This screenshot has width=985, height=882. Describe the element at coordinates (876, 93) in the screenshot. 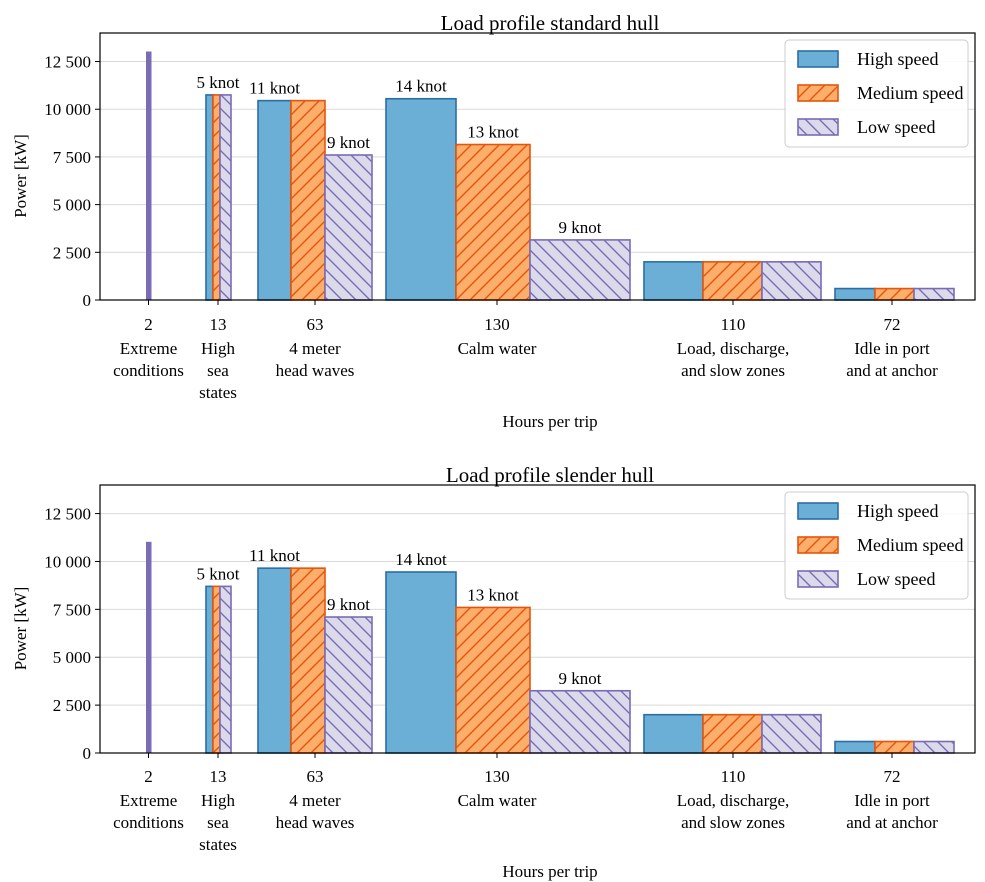

I see `legend: High speed Medium speed Low speed` at that location.